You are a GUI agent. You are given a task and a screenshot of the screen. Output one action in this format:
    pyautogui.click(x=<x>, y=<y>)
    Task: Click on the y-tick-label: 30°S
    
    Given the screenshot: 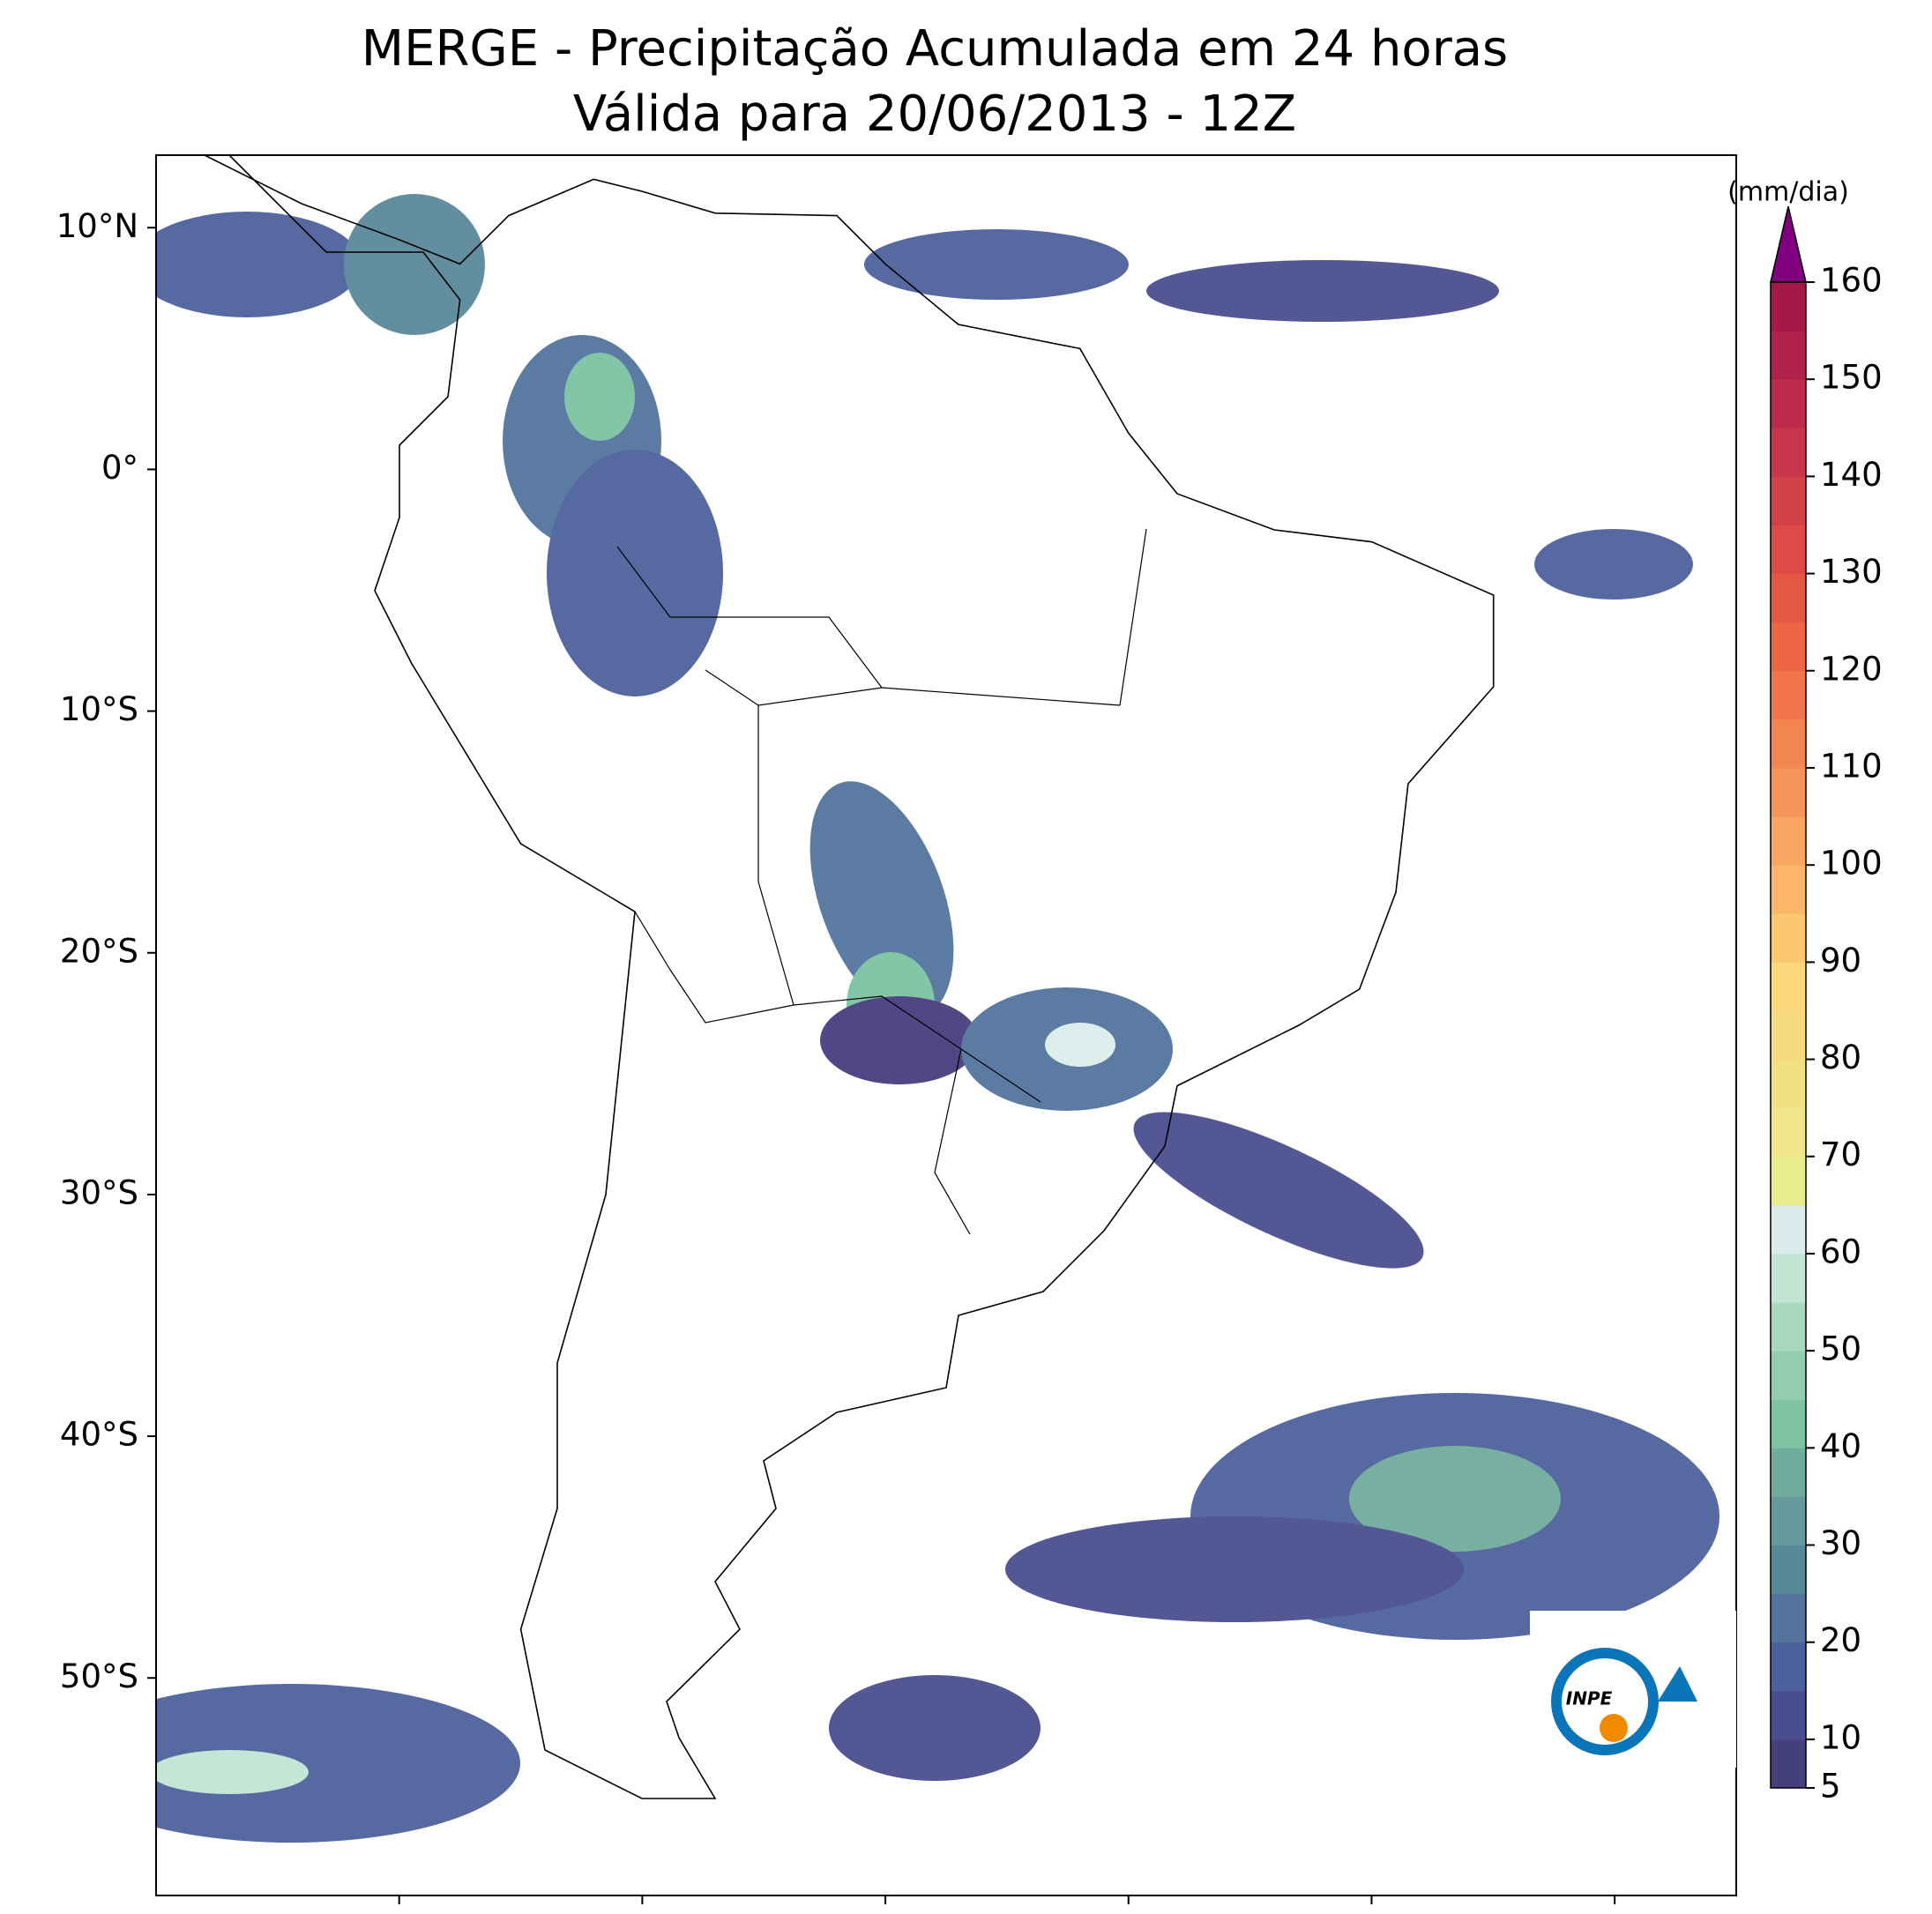 What is the action you would take?
    pyautogui.click(x=99, y=1192)
    